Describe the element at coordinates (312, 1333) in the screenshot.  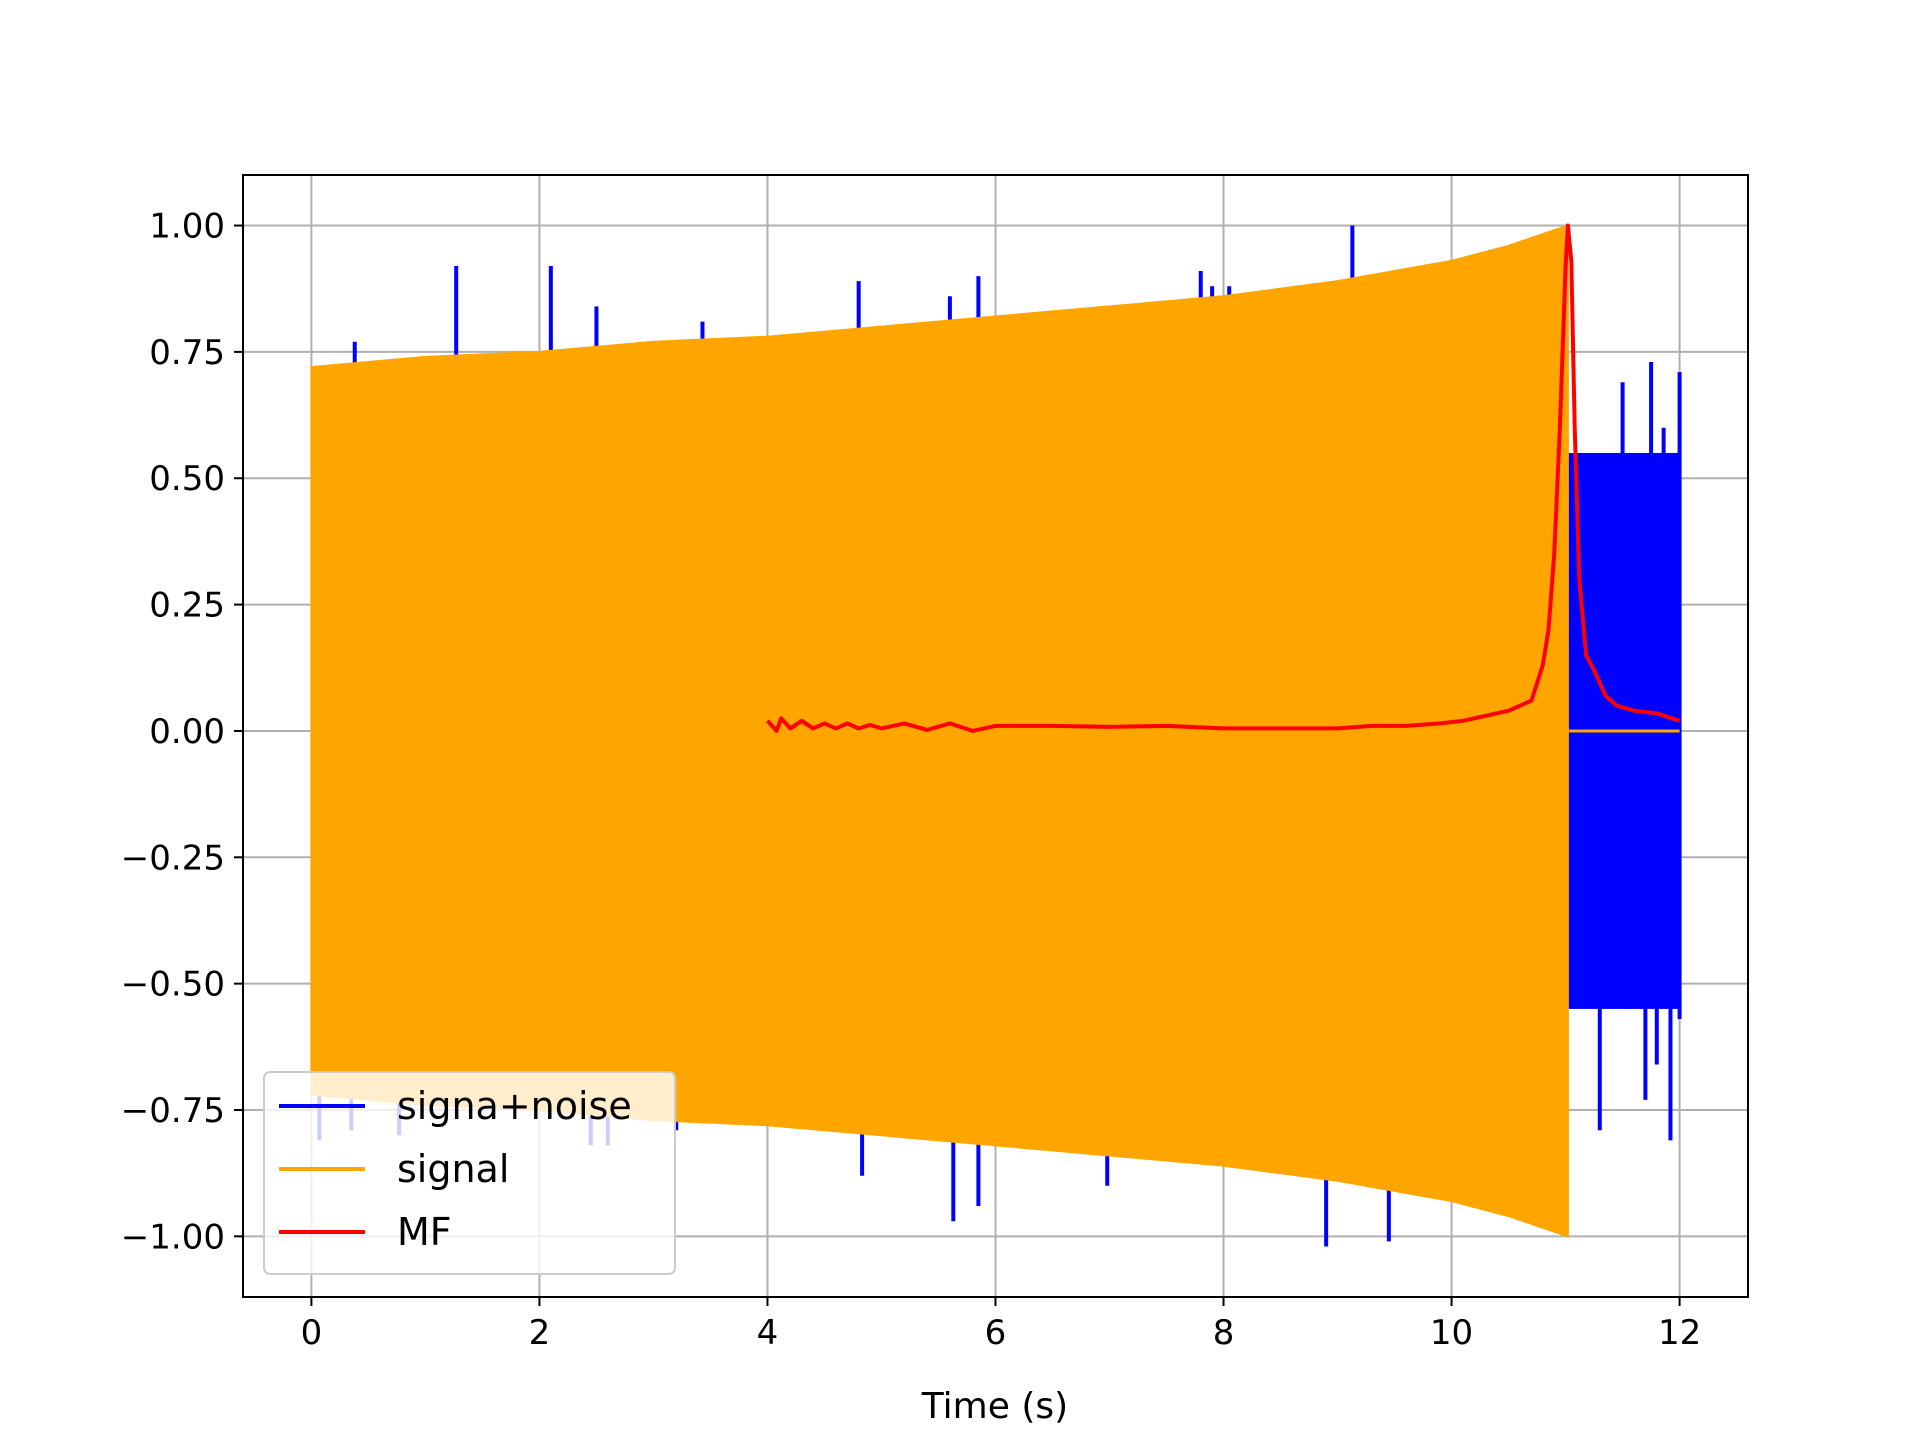
I see `x-tick-label: 0` at that location.